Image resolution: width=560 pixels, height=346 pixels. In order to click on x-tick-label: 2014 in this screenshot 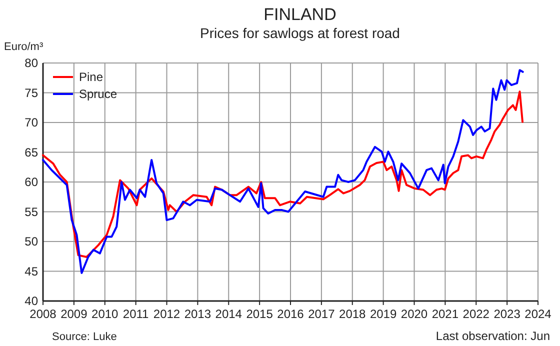, I will do `click(228, 314)`.